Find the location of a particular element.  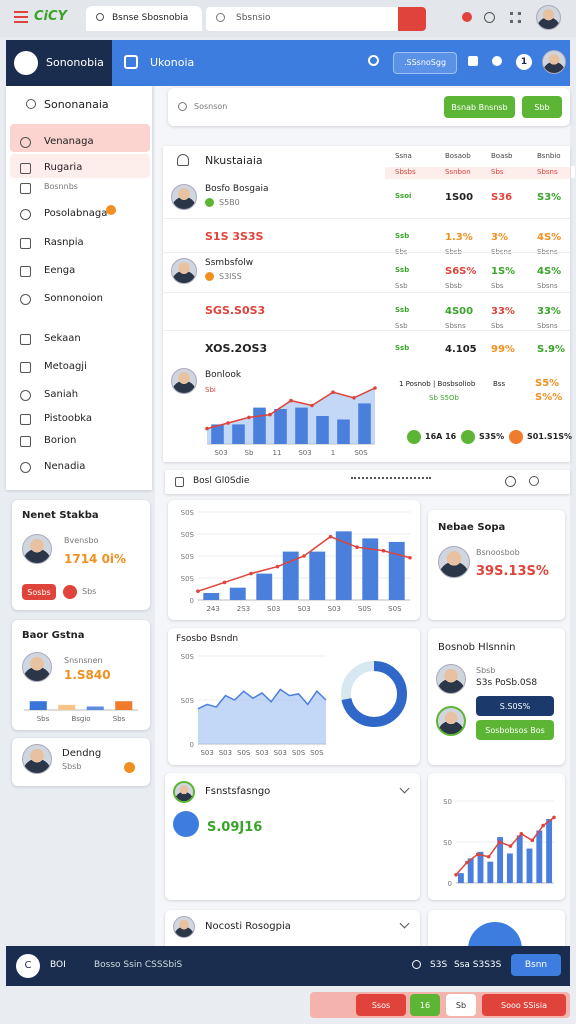

cell: S.9% is located at coordinates (551, 349).